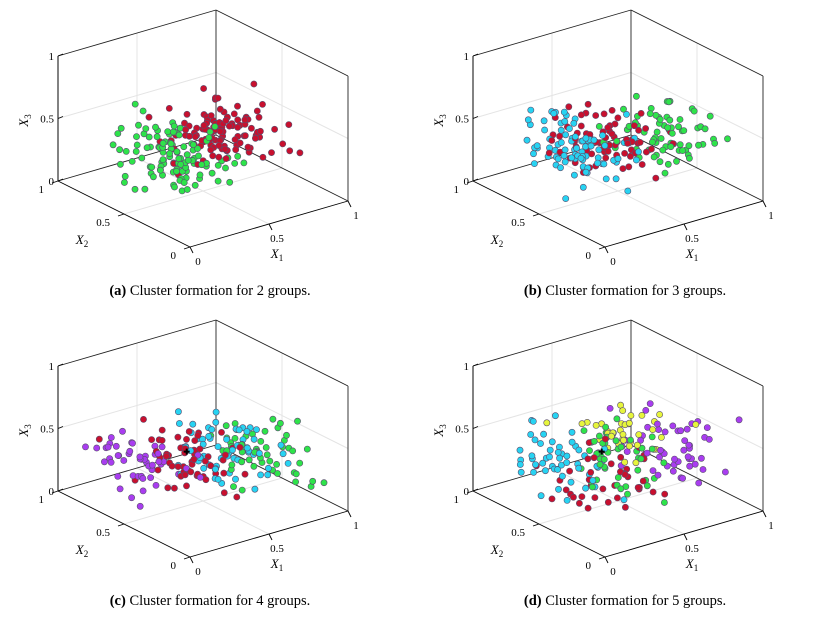 The width and height of the screenshot is (830, 618). What do you see at coordinates (496, 240) in the screenshot?
I see `x2-axis-label: X2` at bounding box center [496, 240].